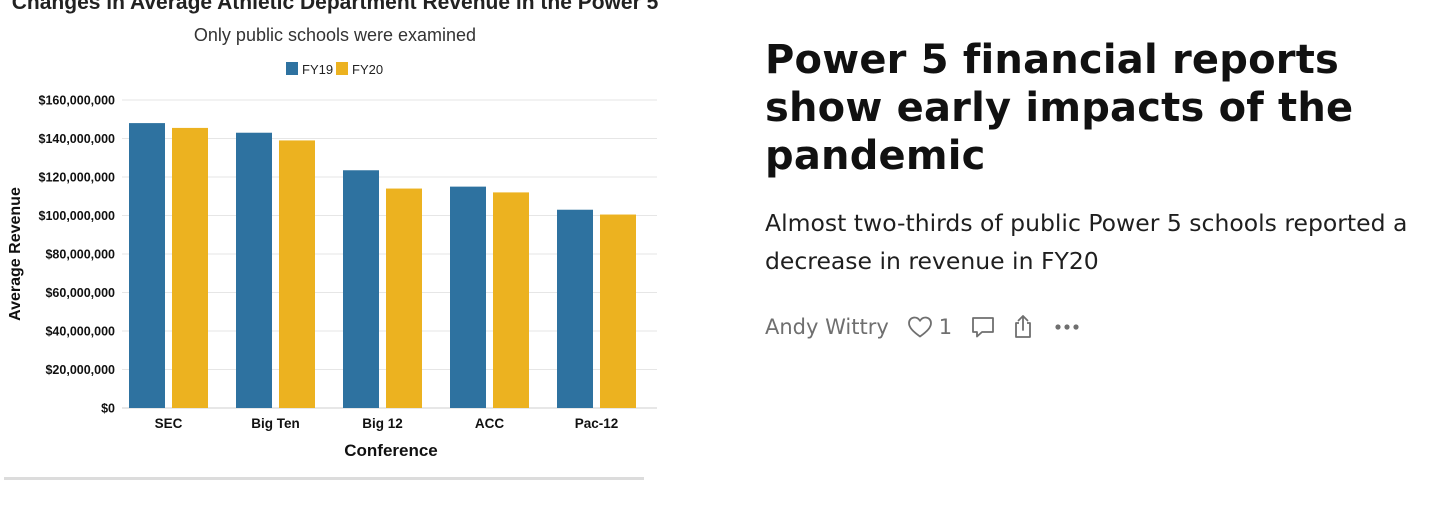  Describe the element at coordinates (80, 332) in the screenshot. I see `y-tick-label: $40,000,000` at that location.